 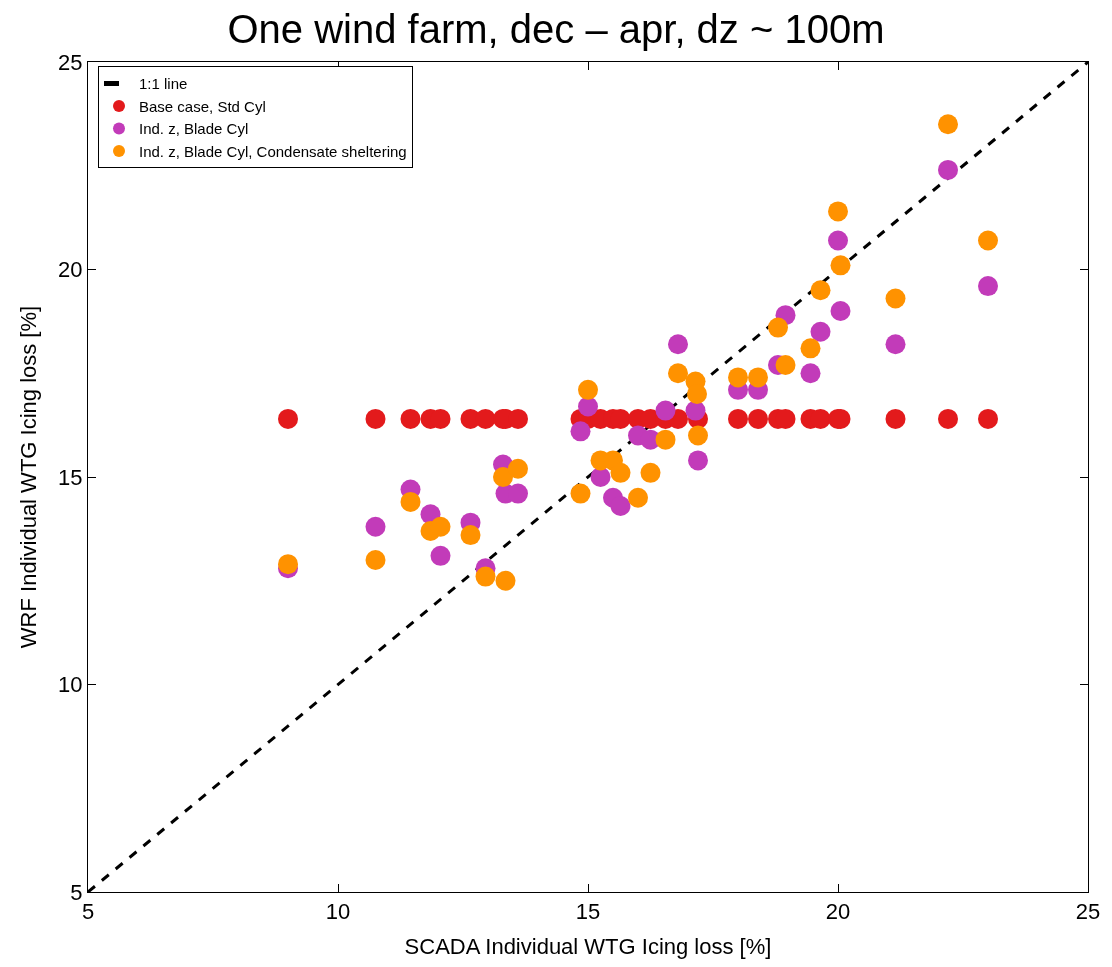 I want to click on y-tick-label: 5, so click(x=76, y=892).